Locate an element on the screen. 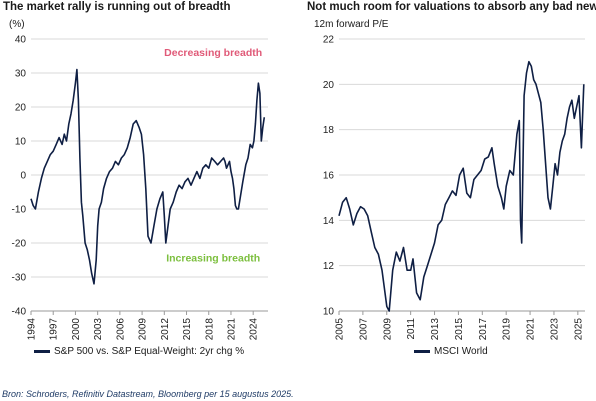  left-legend-swatch is located at coordinates (42, 351).